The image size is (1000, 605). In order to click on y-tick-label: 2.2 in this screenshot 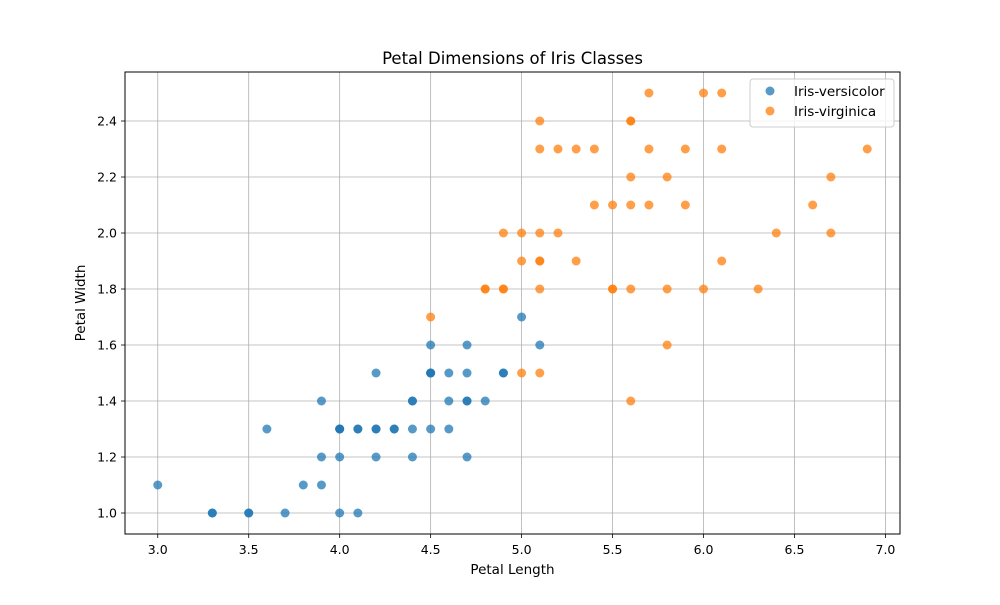, I will do `click(107, 177)`.